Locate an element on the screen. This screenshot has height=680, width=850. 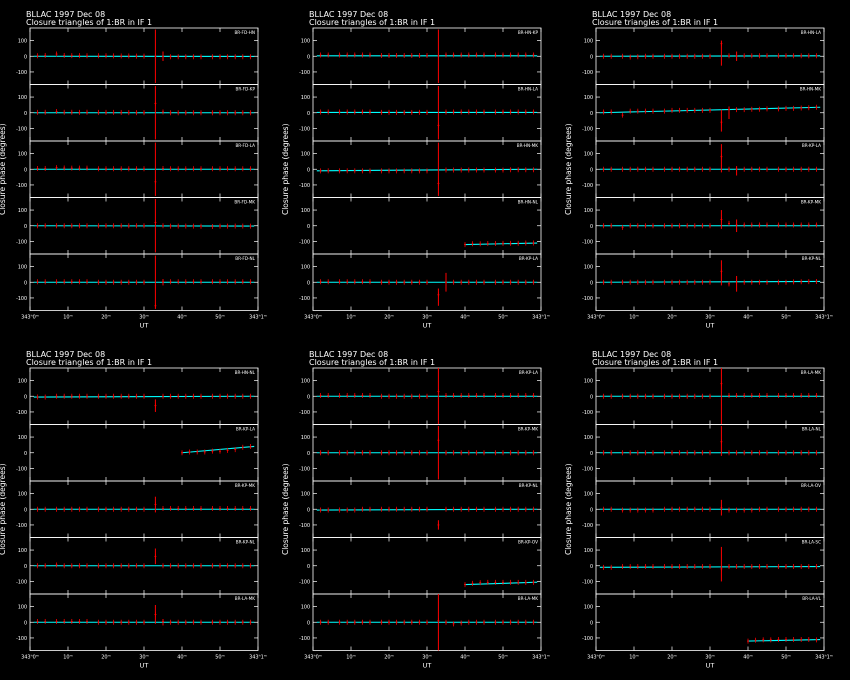
chart-1-panel-1-ytick-label: 100 is located at coordinates (305, 98).